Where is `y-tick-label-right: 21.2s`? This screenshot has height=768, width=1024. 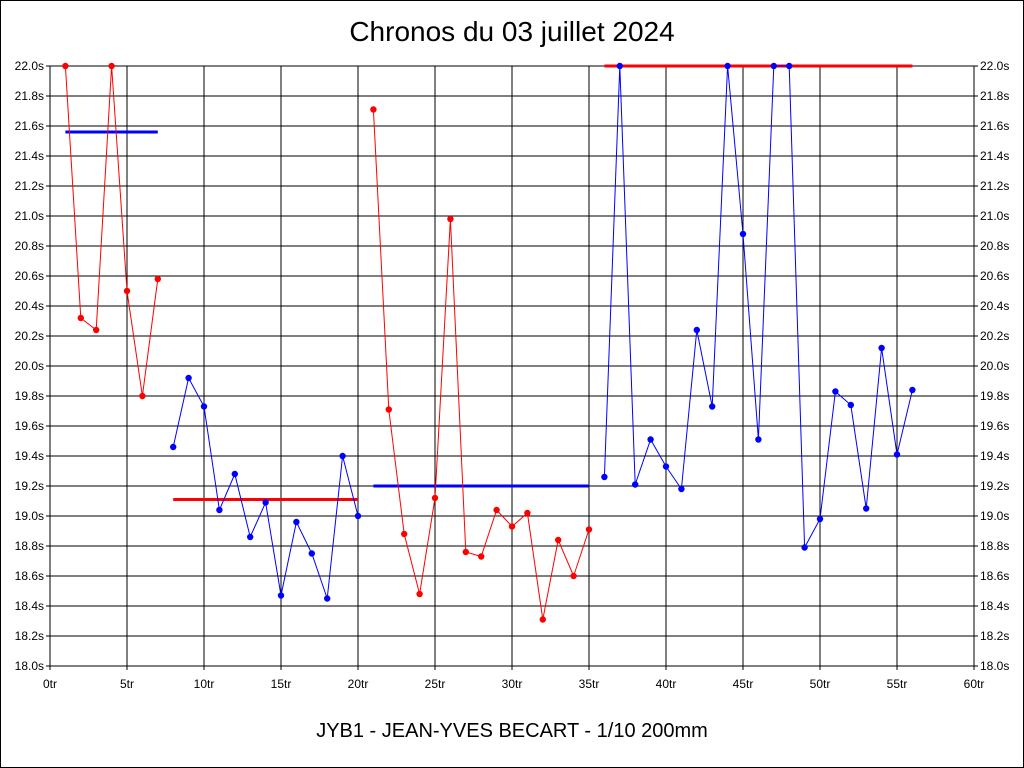
y-tick-label-right: 21.2s is located at coordinates (994, 186).